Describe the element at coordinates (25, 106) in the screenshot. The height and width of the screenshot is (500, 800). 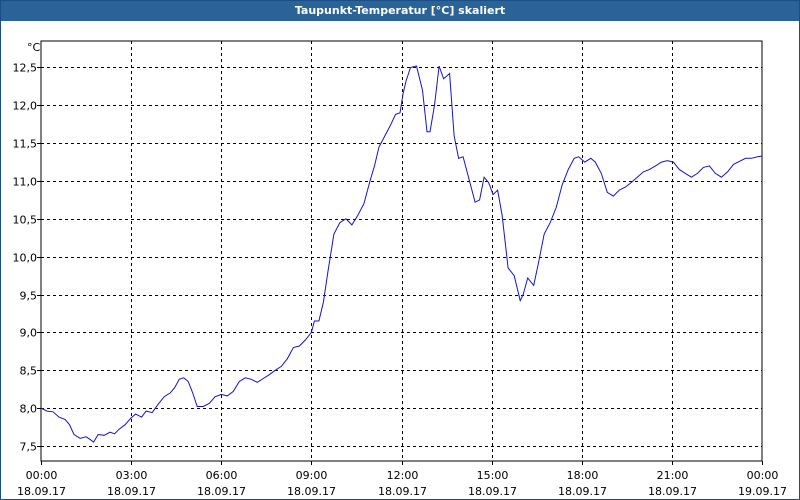
I see `y-tick-label: 12,0` at that location.